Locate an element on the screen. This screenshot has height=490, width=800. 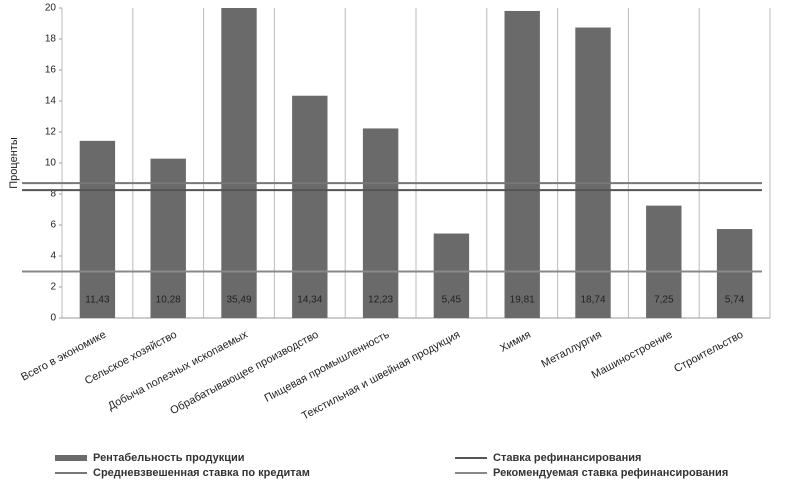
data-label: 12,23 is located at coordinates (380, 300).